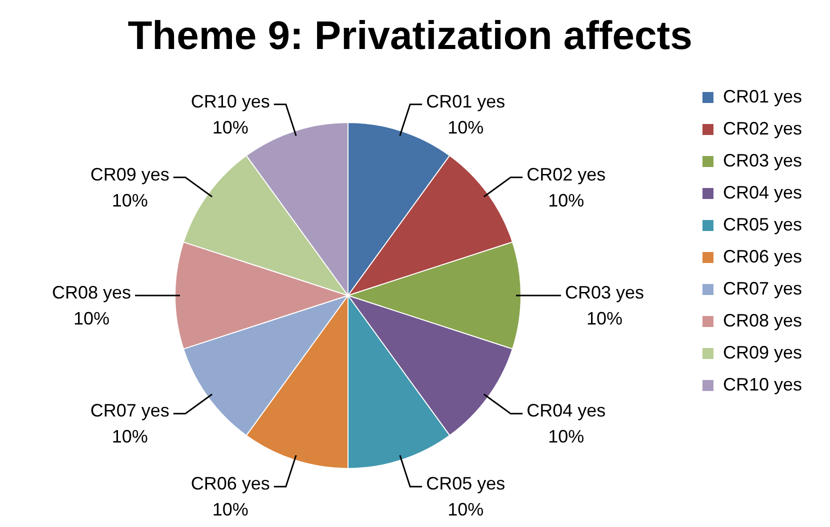  Describe the element at coordinates (762, 160) in the screenshot. I see `legend-label: CR03 yes` at that location.